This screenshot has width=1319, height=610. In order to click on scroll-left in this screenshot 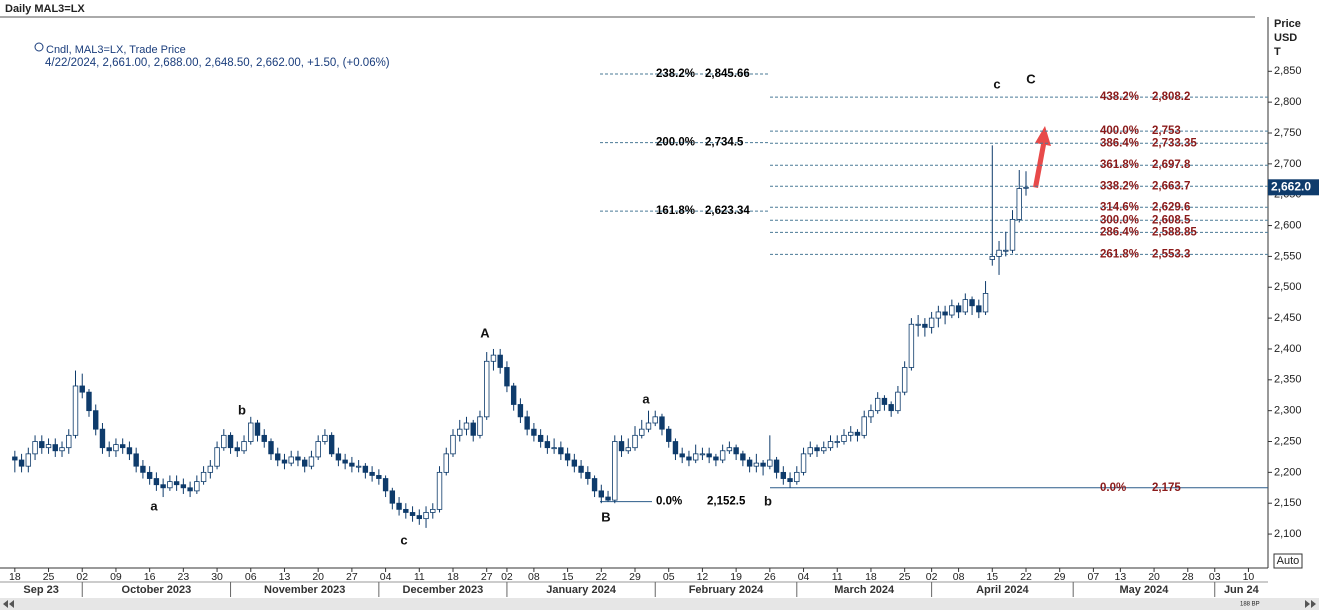, I will do `click(8, 604)`.